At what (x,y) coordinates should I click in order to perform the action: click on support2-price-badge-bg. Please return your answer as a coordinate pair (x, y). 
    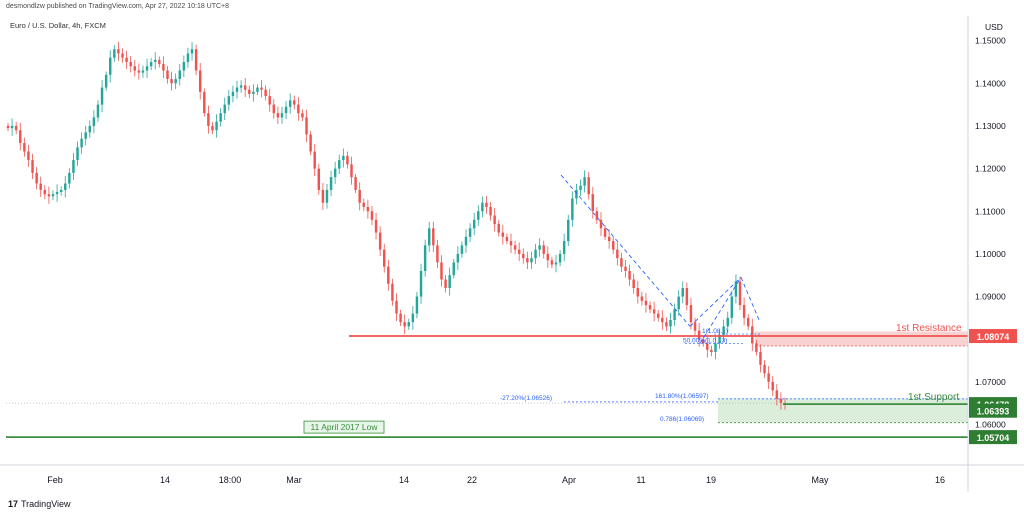
    Looking at the image, I should click on (993, 410).